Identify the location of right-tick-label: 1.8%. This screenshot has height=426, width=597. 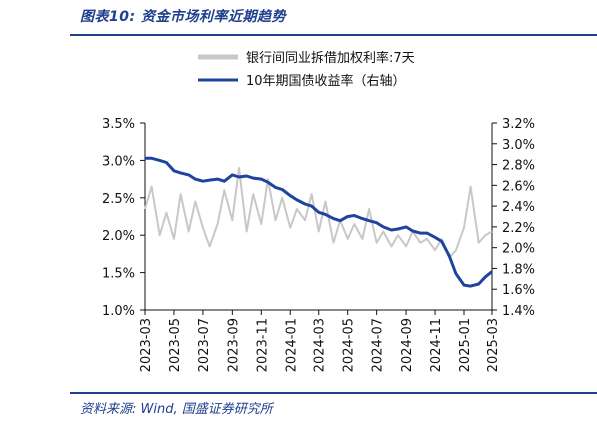
(518, 269).